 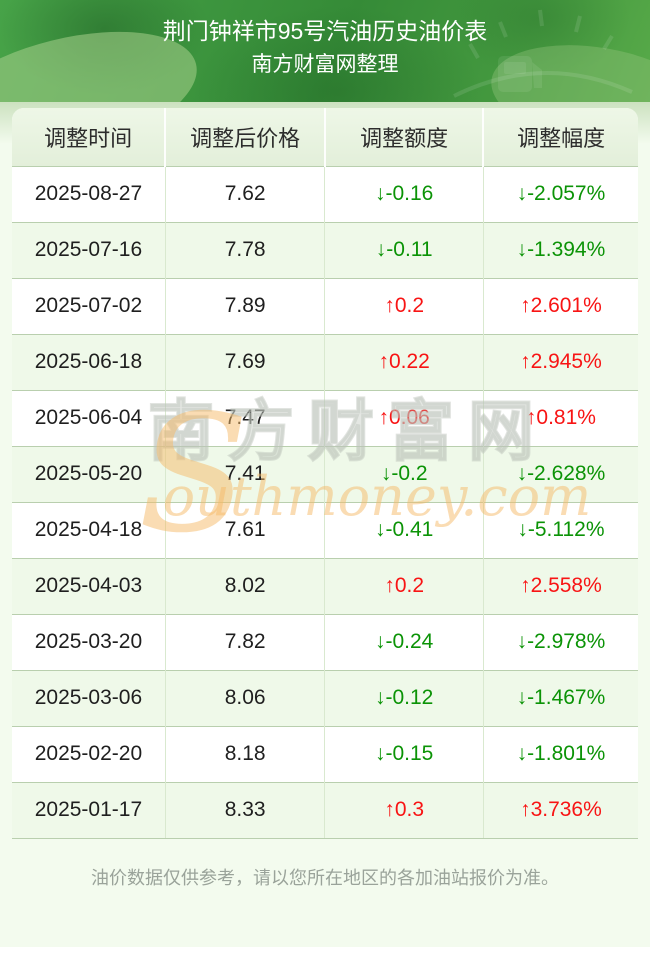 I want to click on table-row: 2025-03-20 7.82 ↓-0.24 ↓-2.978%, so click(x=325, y=641).